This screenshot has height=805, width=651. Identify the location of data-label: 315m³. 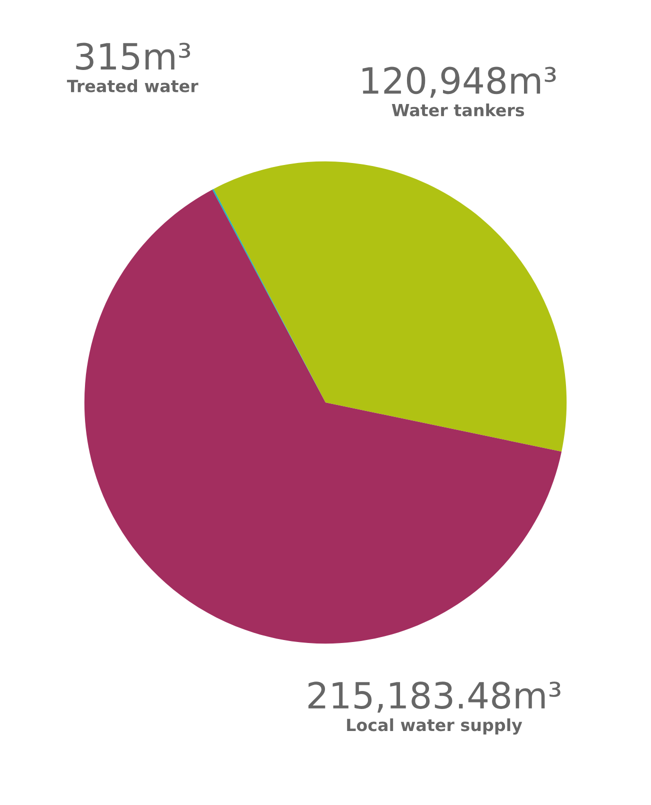
(133, 56).